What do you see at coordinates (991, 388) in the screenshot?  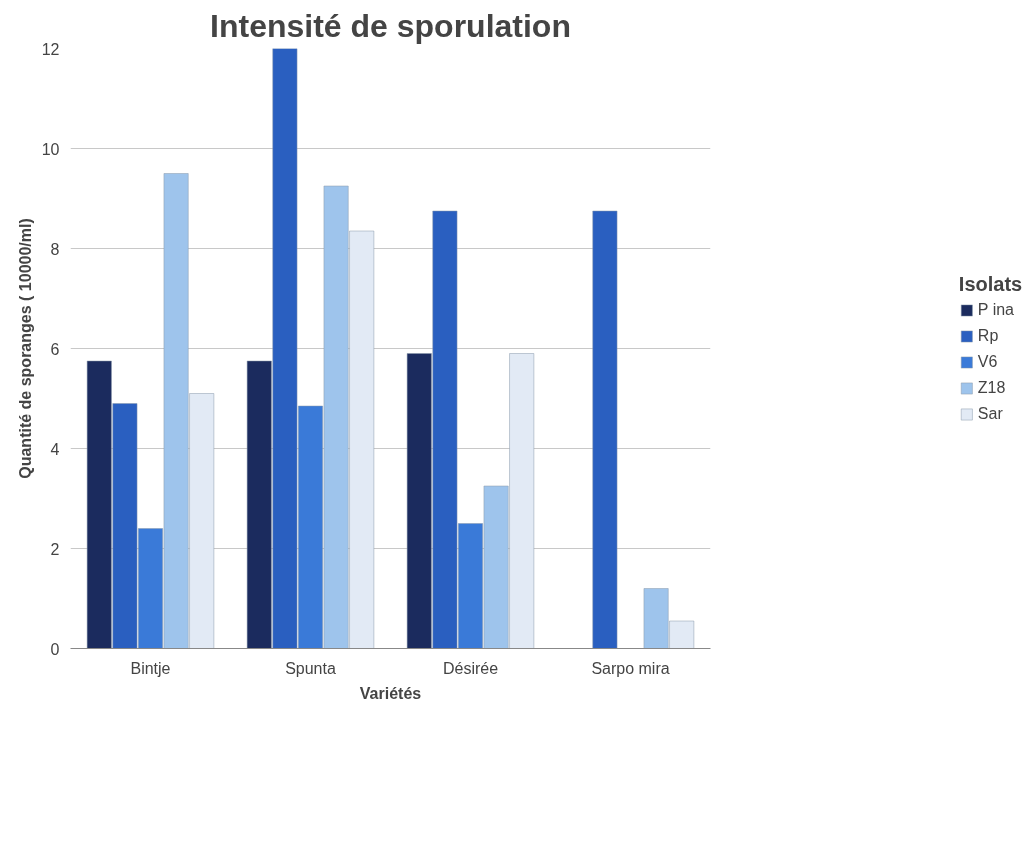 I see `legend-label: Z18` at bounding box center [991, 388].